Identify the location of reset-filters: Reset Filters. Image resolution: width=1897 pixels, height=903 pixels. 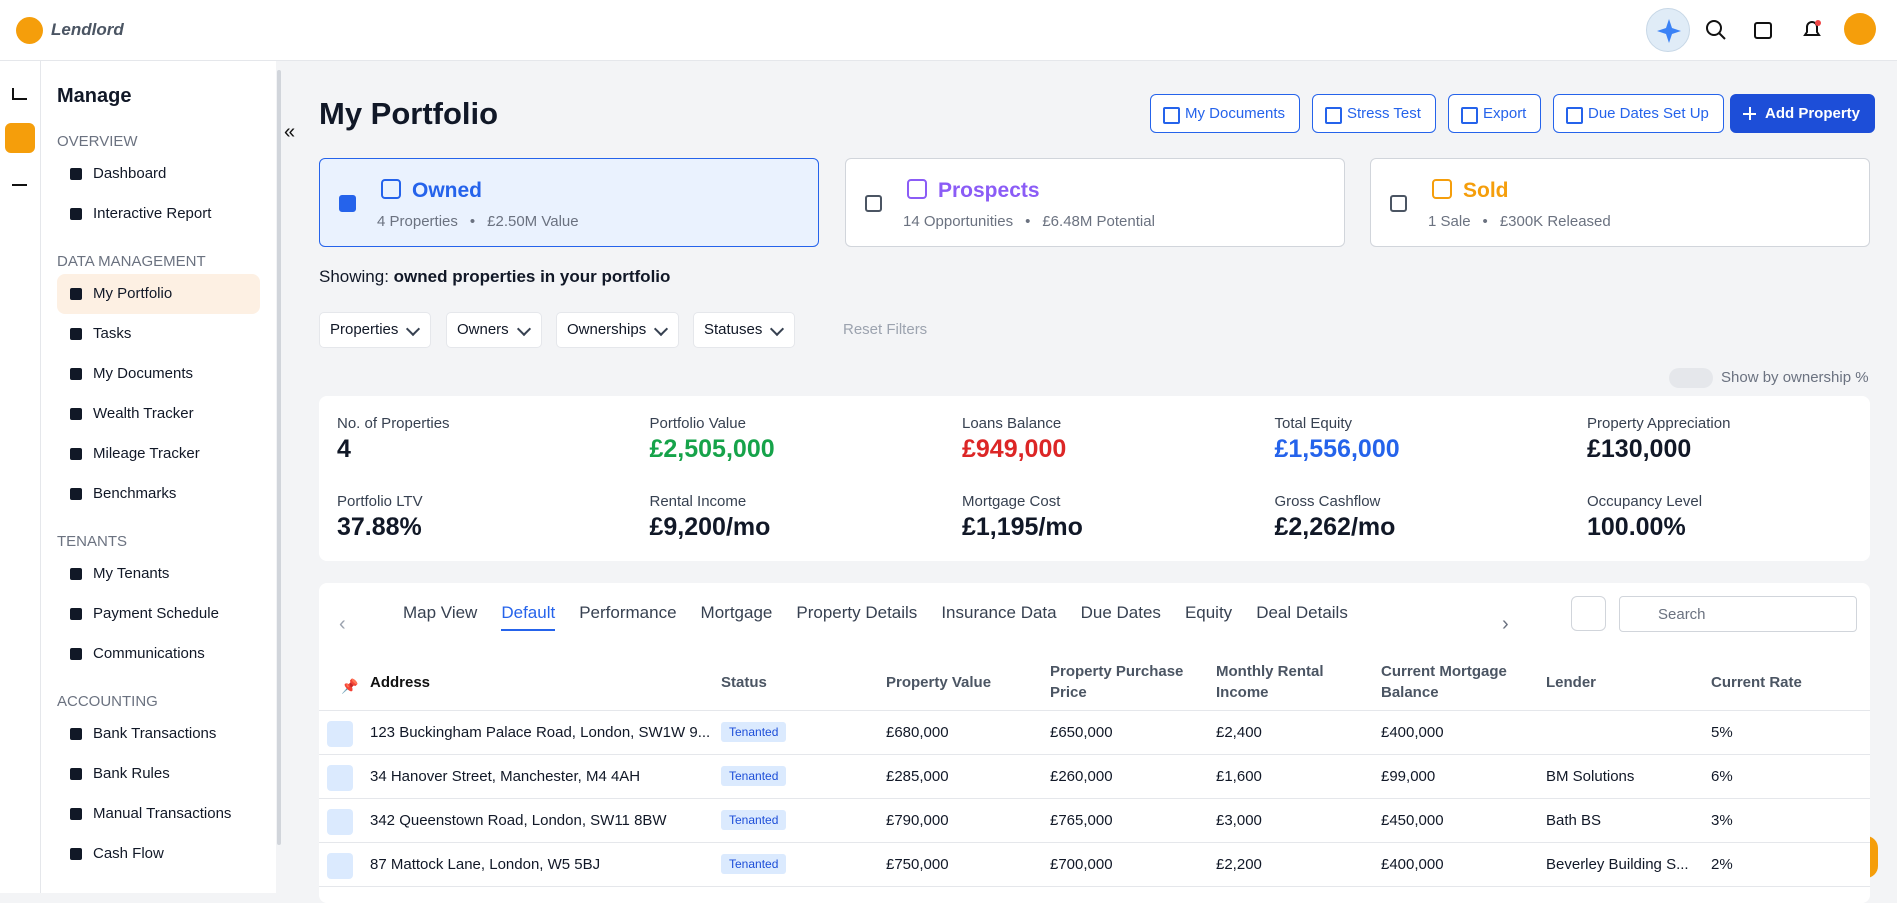
(885, 329).